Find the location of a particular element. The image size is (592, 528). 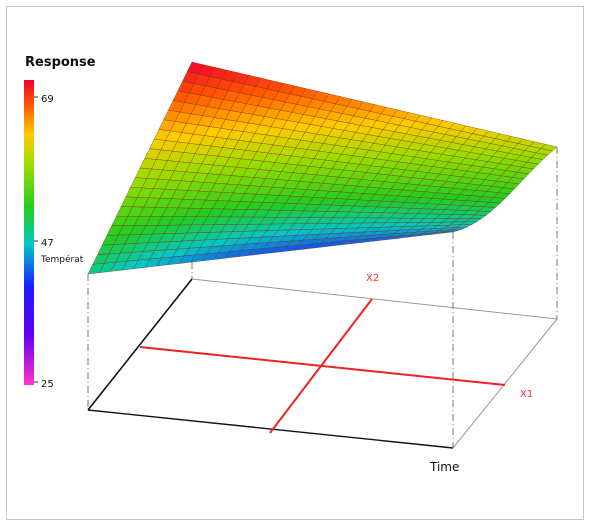

x1-marker-line is located at coordinates (322, 366).